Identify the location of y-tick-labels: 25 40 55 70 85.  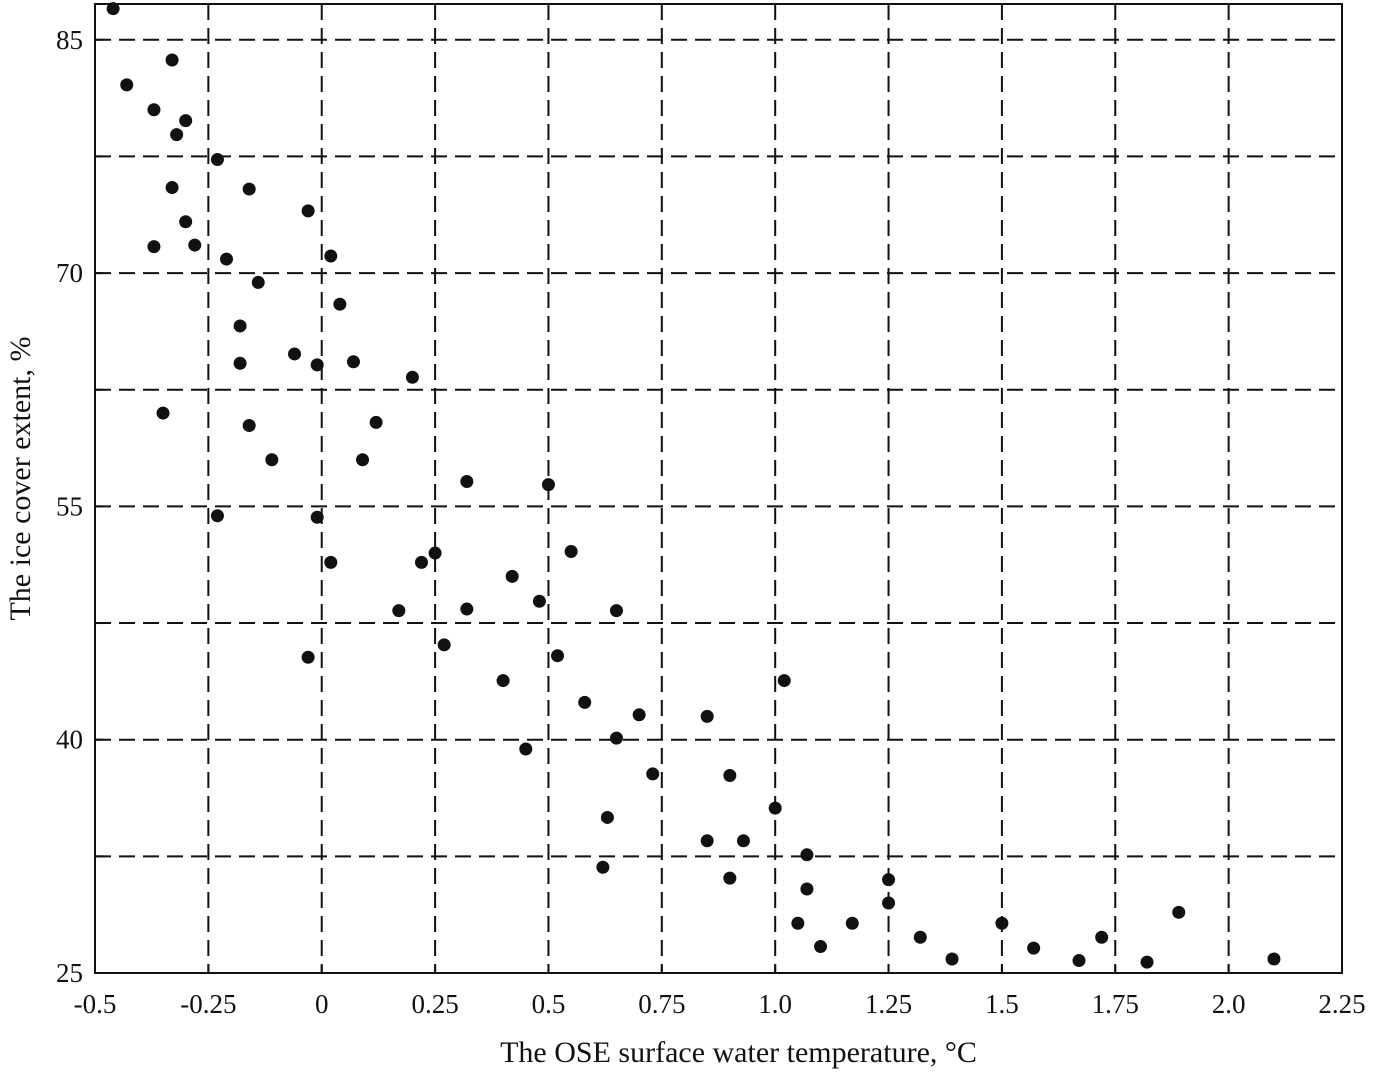
(69, 506).